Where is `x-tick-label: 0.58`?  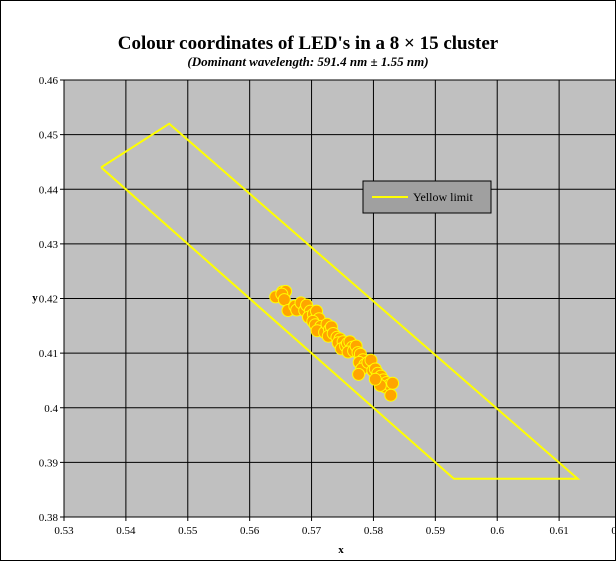
x-tick-label: 0.58 is located at coordinates (374, 531).